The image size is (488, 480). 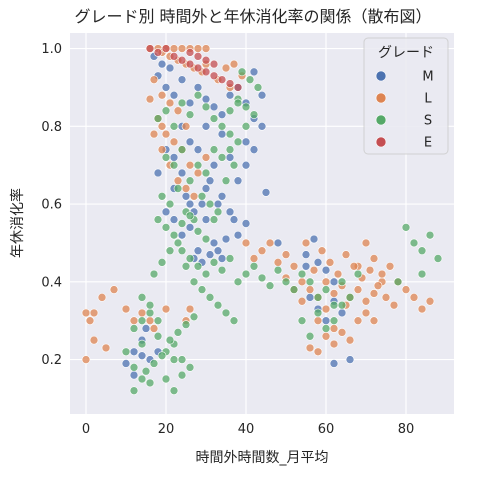 What do you see at coordinates (428, 99) in the screenshot?
I see `legend-label: L` at bounding box center [428, 99].